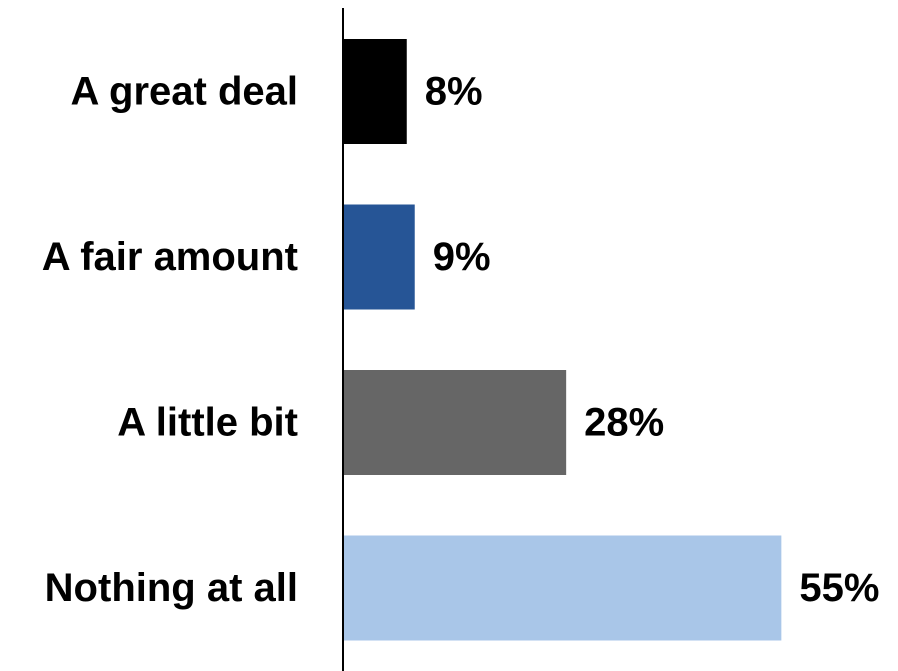 Image resolution: width=898 pixels, height=671 pixels. Describe the element at coordinates (562, 588) in the screenshot. I see `bar-nothing-at-all` at that location.